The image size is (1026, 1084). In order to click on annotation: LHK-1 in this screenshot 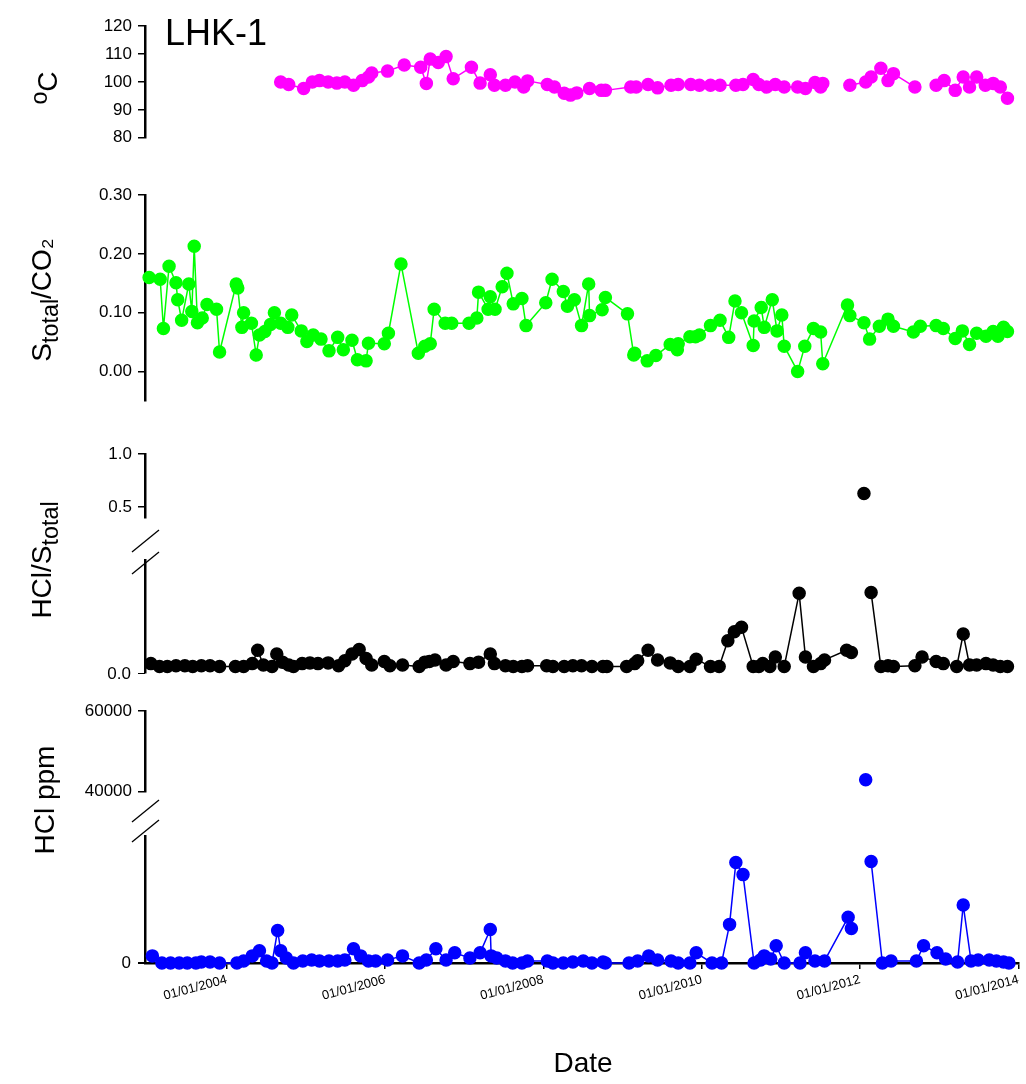, I will do `click(216, 33)`.